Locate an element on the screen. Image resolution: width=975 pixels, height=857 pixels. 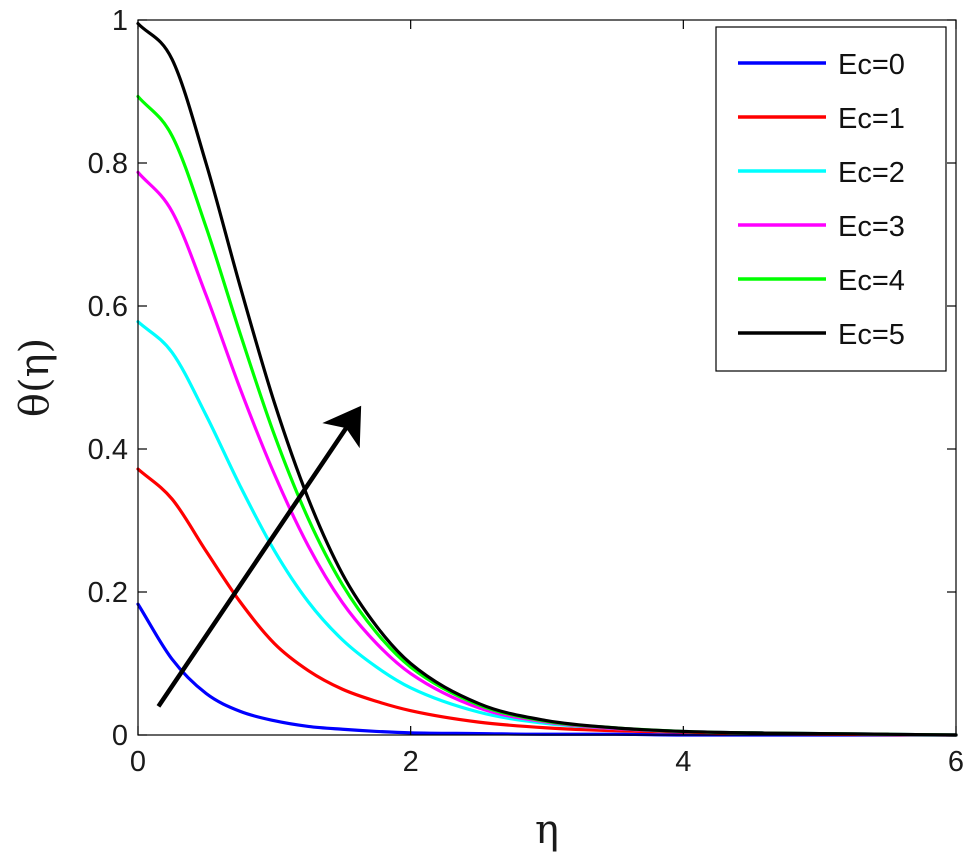
legend-label: Ec=2 is located at coordinates (871, 173).